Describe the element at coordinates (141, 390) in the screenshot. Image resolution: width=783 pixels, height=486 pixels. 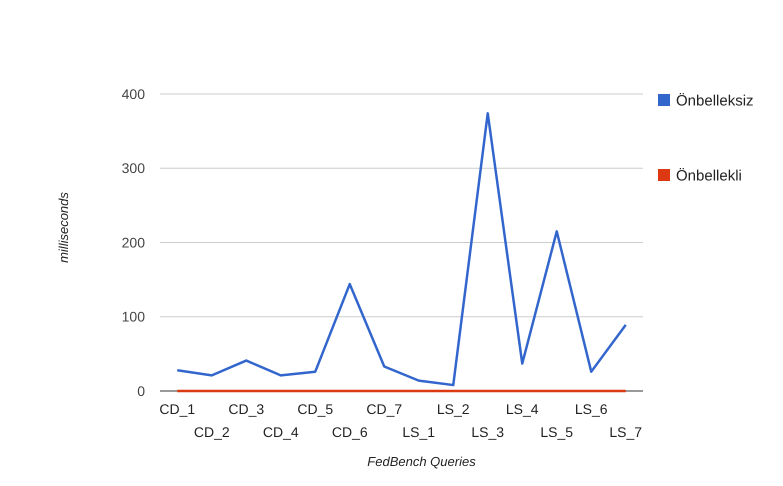
I see `y-tick-label: 0` at that location.